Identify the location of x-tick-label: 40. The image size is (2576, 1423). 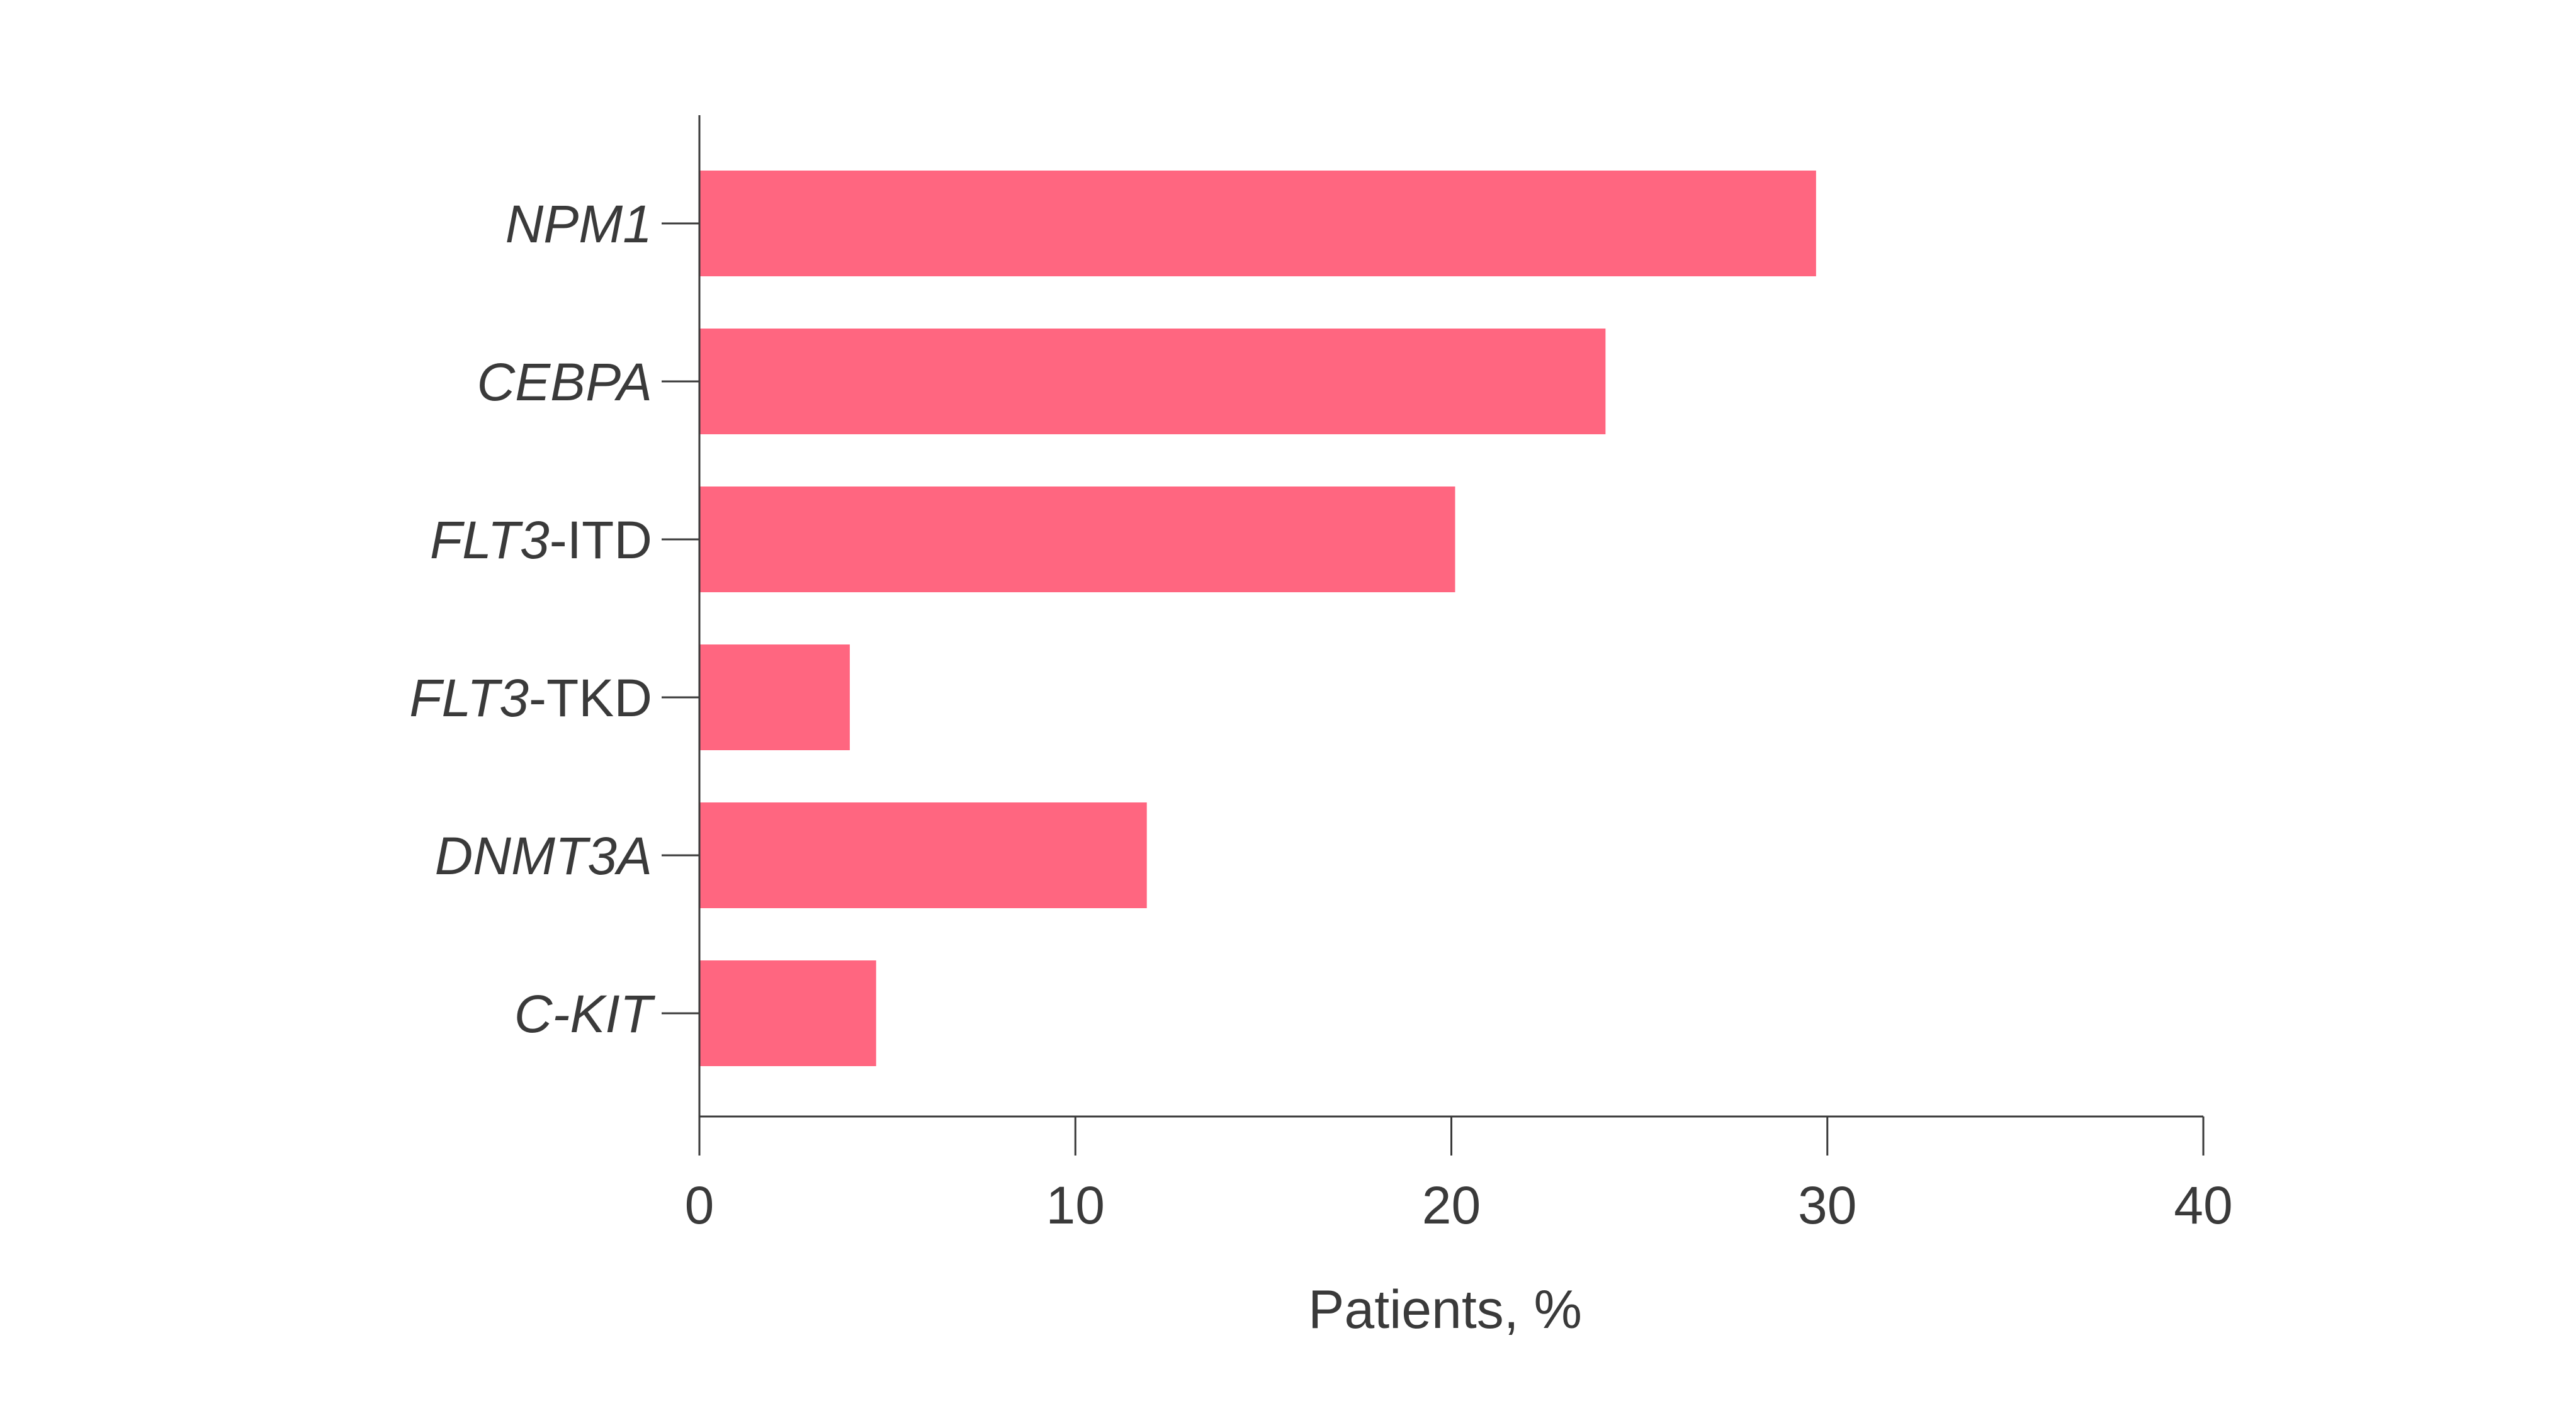
(2203, 1205).